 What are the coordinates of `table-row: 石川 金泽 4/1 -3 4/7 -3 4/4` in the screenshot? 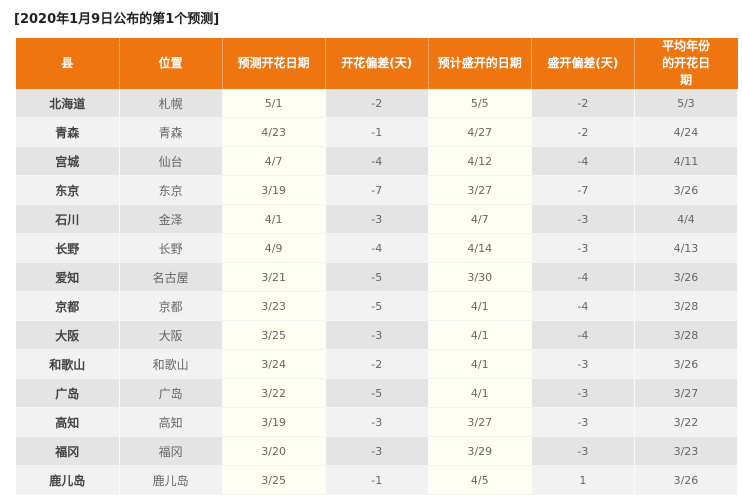 It's located at (377, 219).